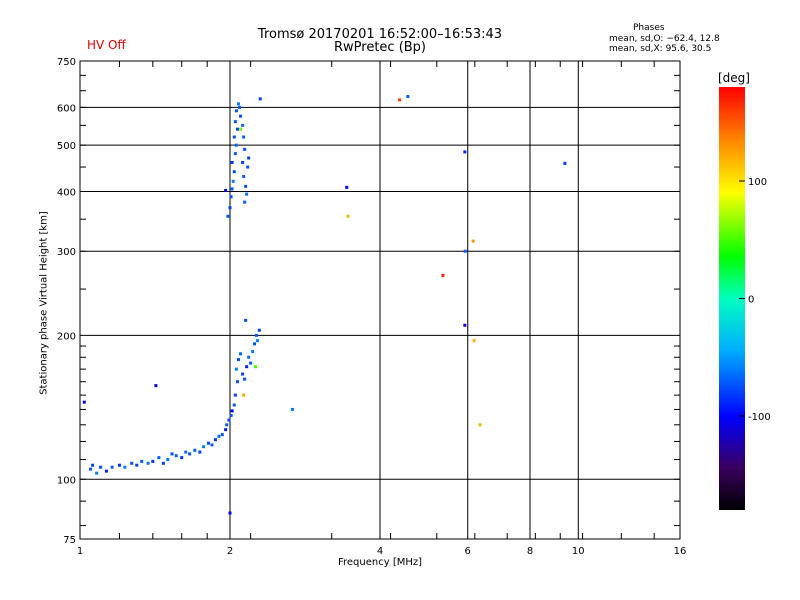 The image size is (800, 600). Describe the element at coordinates (66, 108) in the screenshot. I see `y-tick-label: 600` at that location.